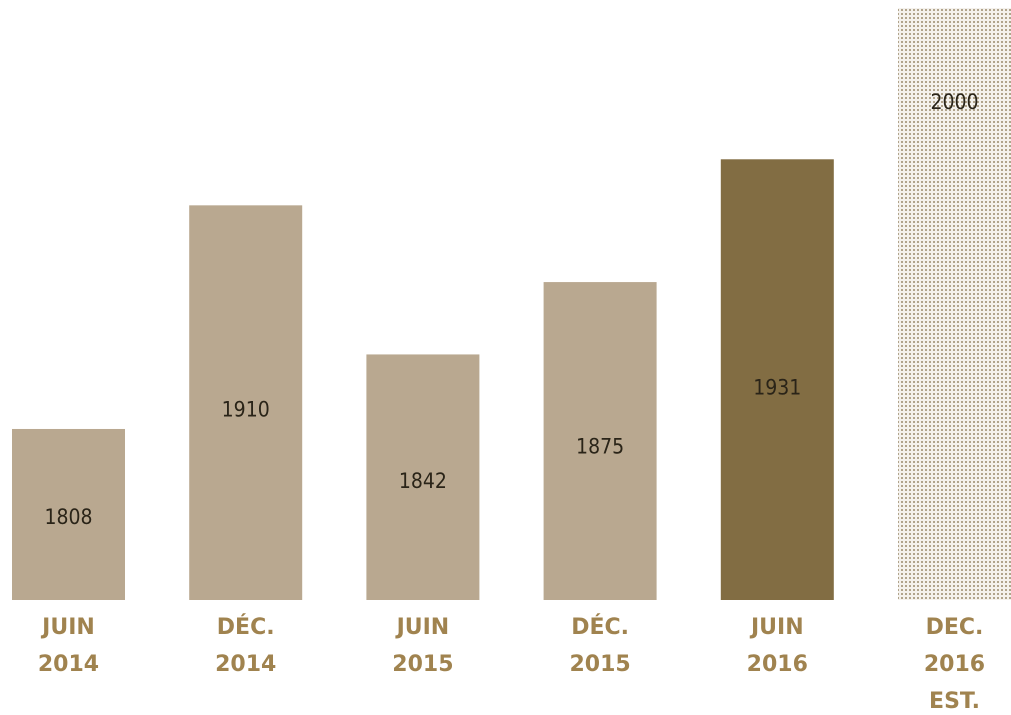 The image size is (1011, 715). I want to click on x-tick-label: DÉC. 2014, so click(245, 645).